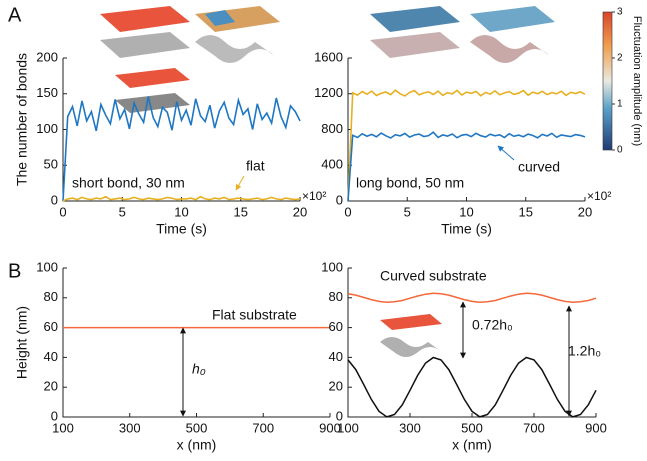 The width and height of the screenshot is (647, 461). What do you see at coordinates (328, 92) in the screenshot?
I see `y-tick-label: 1200` at bounding box center [328, 92].